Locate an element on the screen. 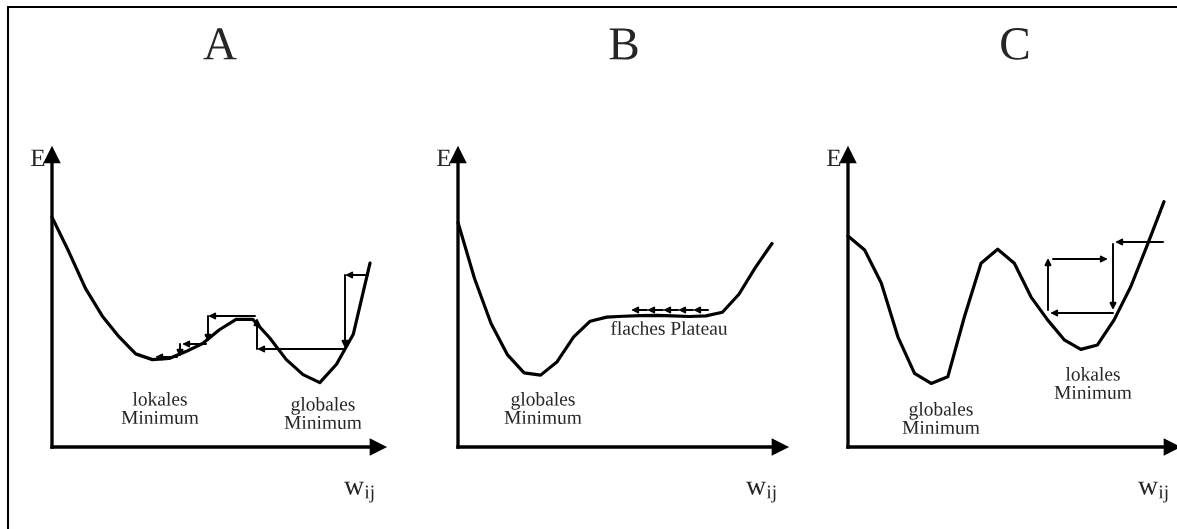 This screenshot has height=529, width=1177. chart-title: A is located at coordinates (220, 44).